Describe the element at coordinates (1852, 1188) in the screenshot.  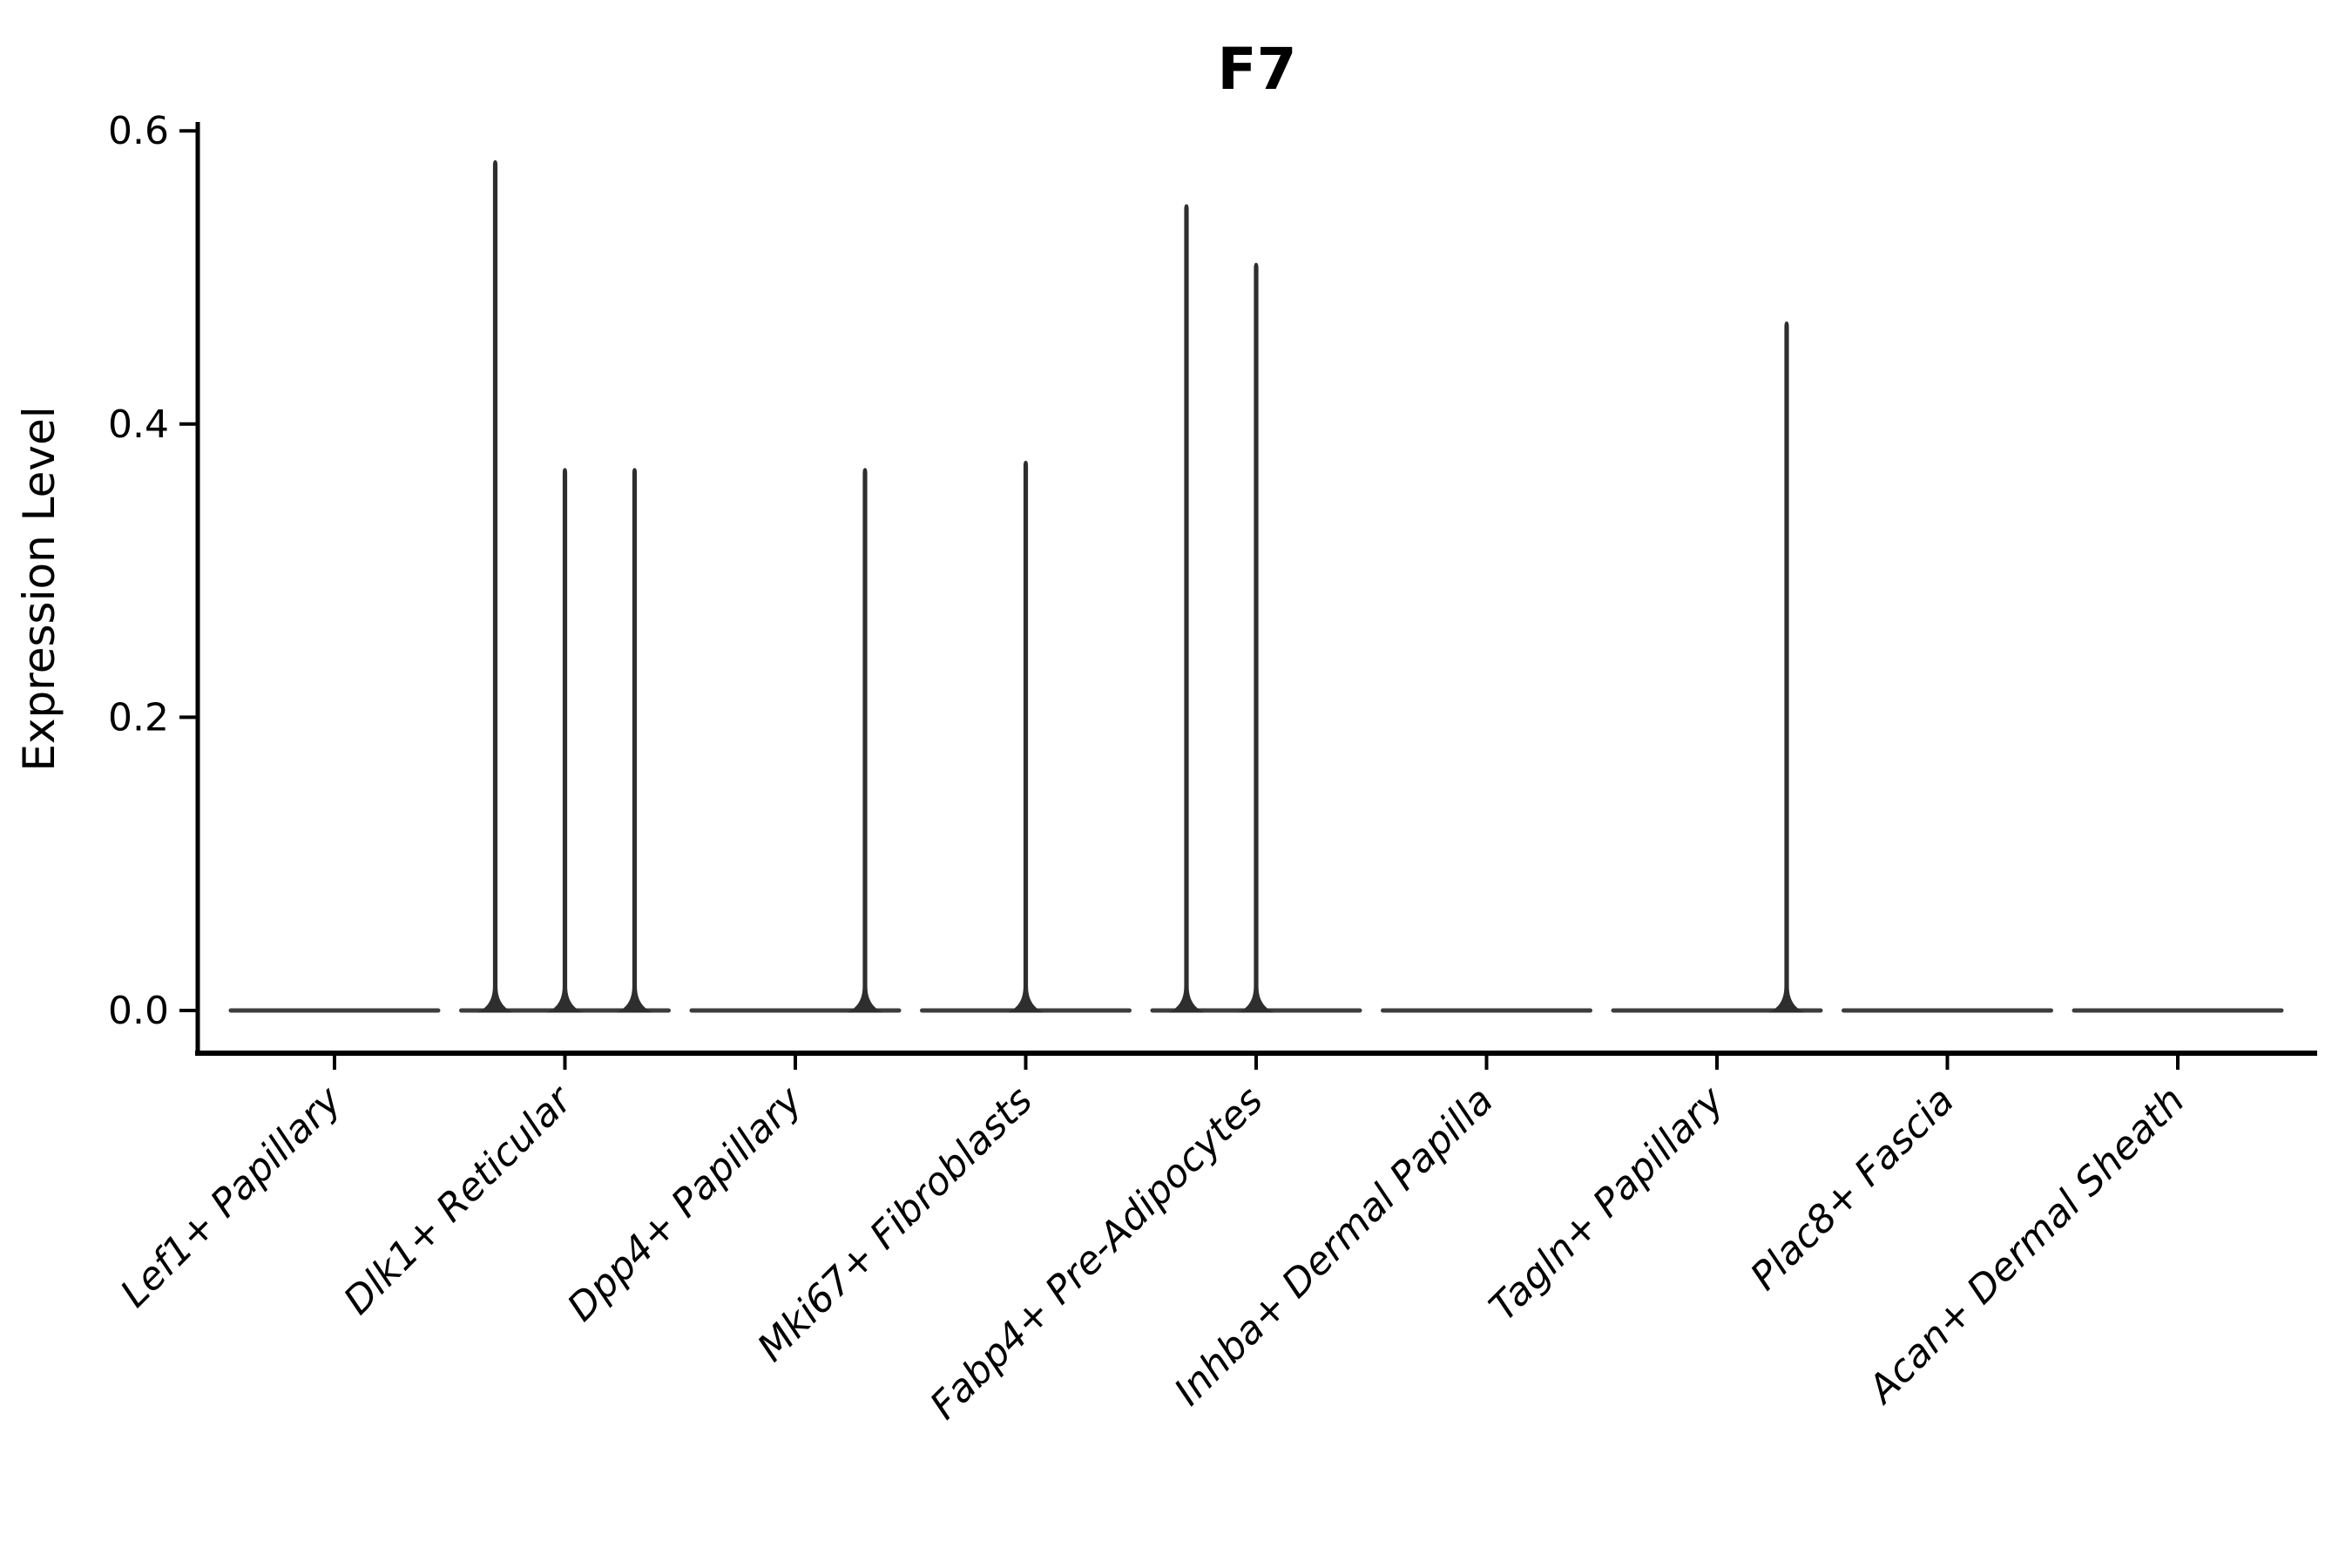
I see `x-tick-label: Plac8+ Fascia` at that location.